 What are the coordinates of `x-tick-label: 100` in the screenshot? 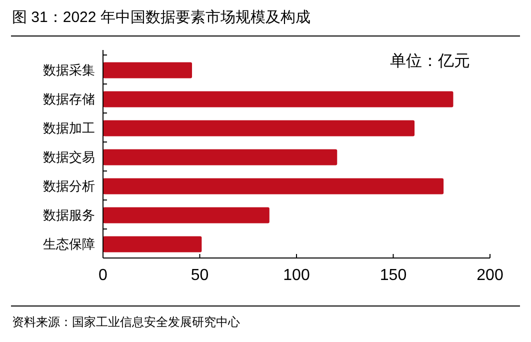 It's located at (296, 275).